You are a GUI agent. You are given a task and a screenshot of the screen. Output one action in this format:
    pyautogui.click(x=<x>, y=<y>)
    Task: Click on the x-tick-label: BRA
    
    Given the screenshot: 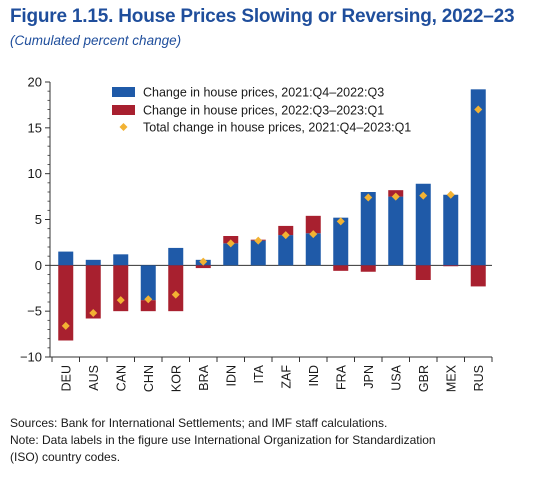 What is the action you would take?
    pyautogui.click(x=204, y=377)
    